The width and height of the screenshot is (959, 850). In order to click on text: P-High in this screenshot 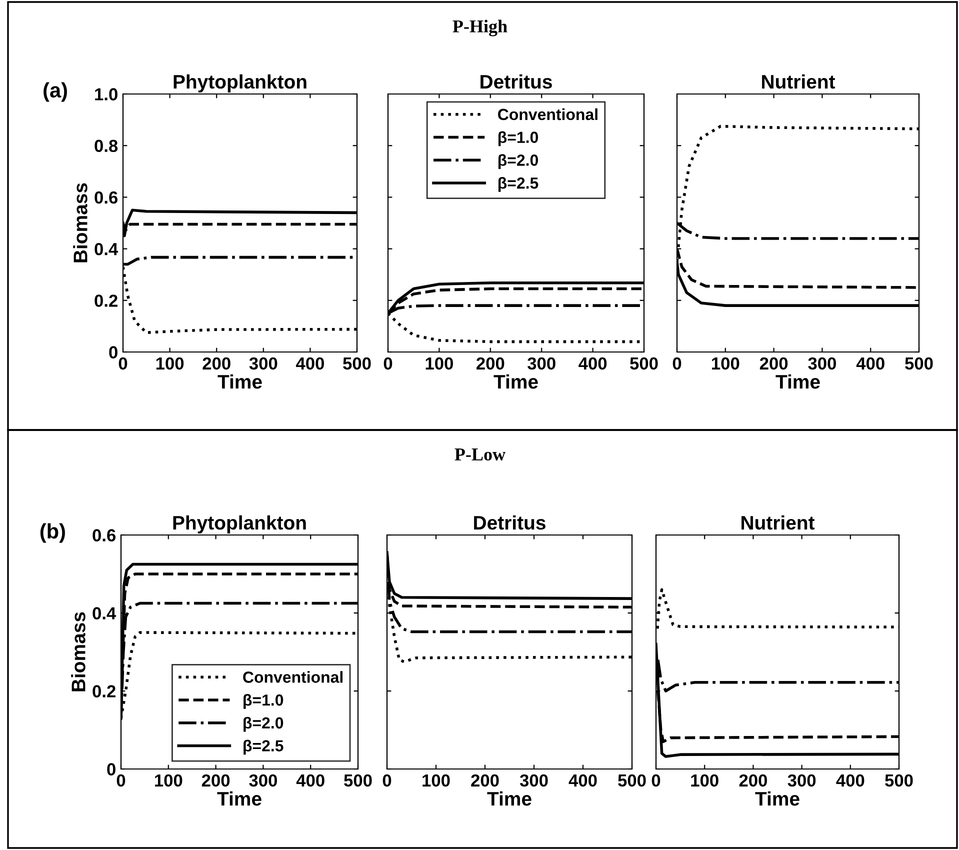, I will do `click(480, 28)`.